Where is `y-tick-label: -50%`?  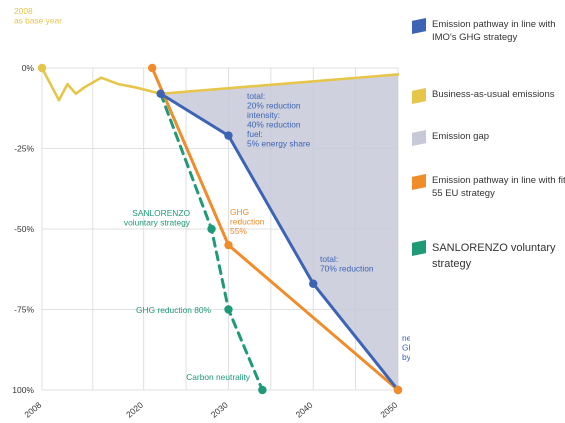
y-tick-label: -50% is located at coordinates (24, 229).